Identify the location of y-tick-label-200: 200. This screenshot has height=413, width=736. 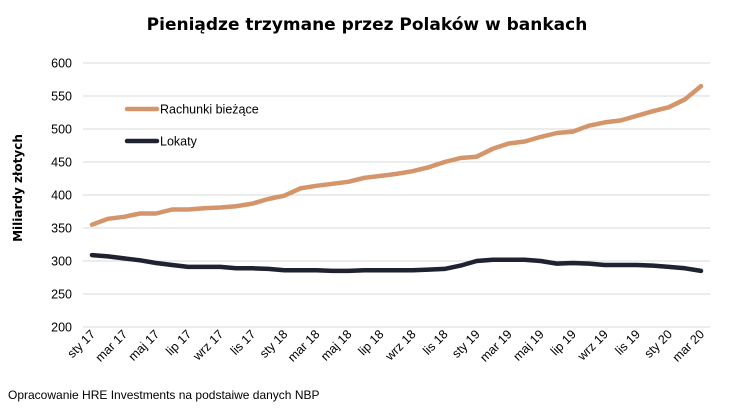
(61, 328).